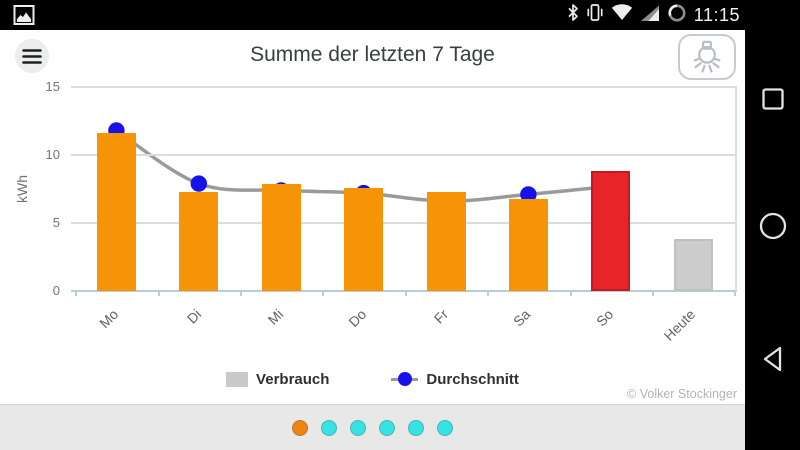 This screenshot has width=800, height=450. What do you see at coordinates (573, 15) in the screenshot?
I see `bluetooth-icon` at bounding box center [573, 15].